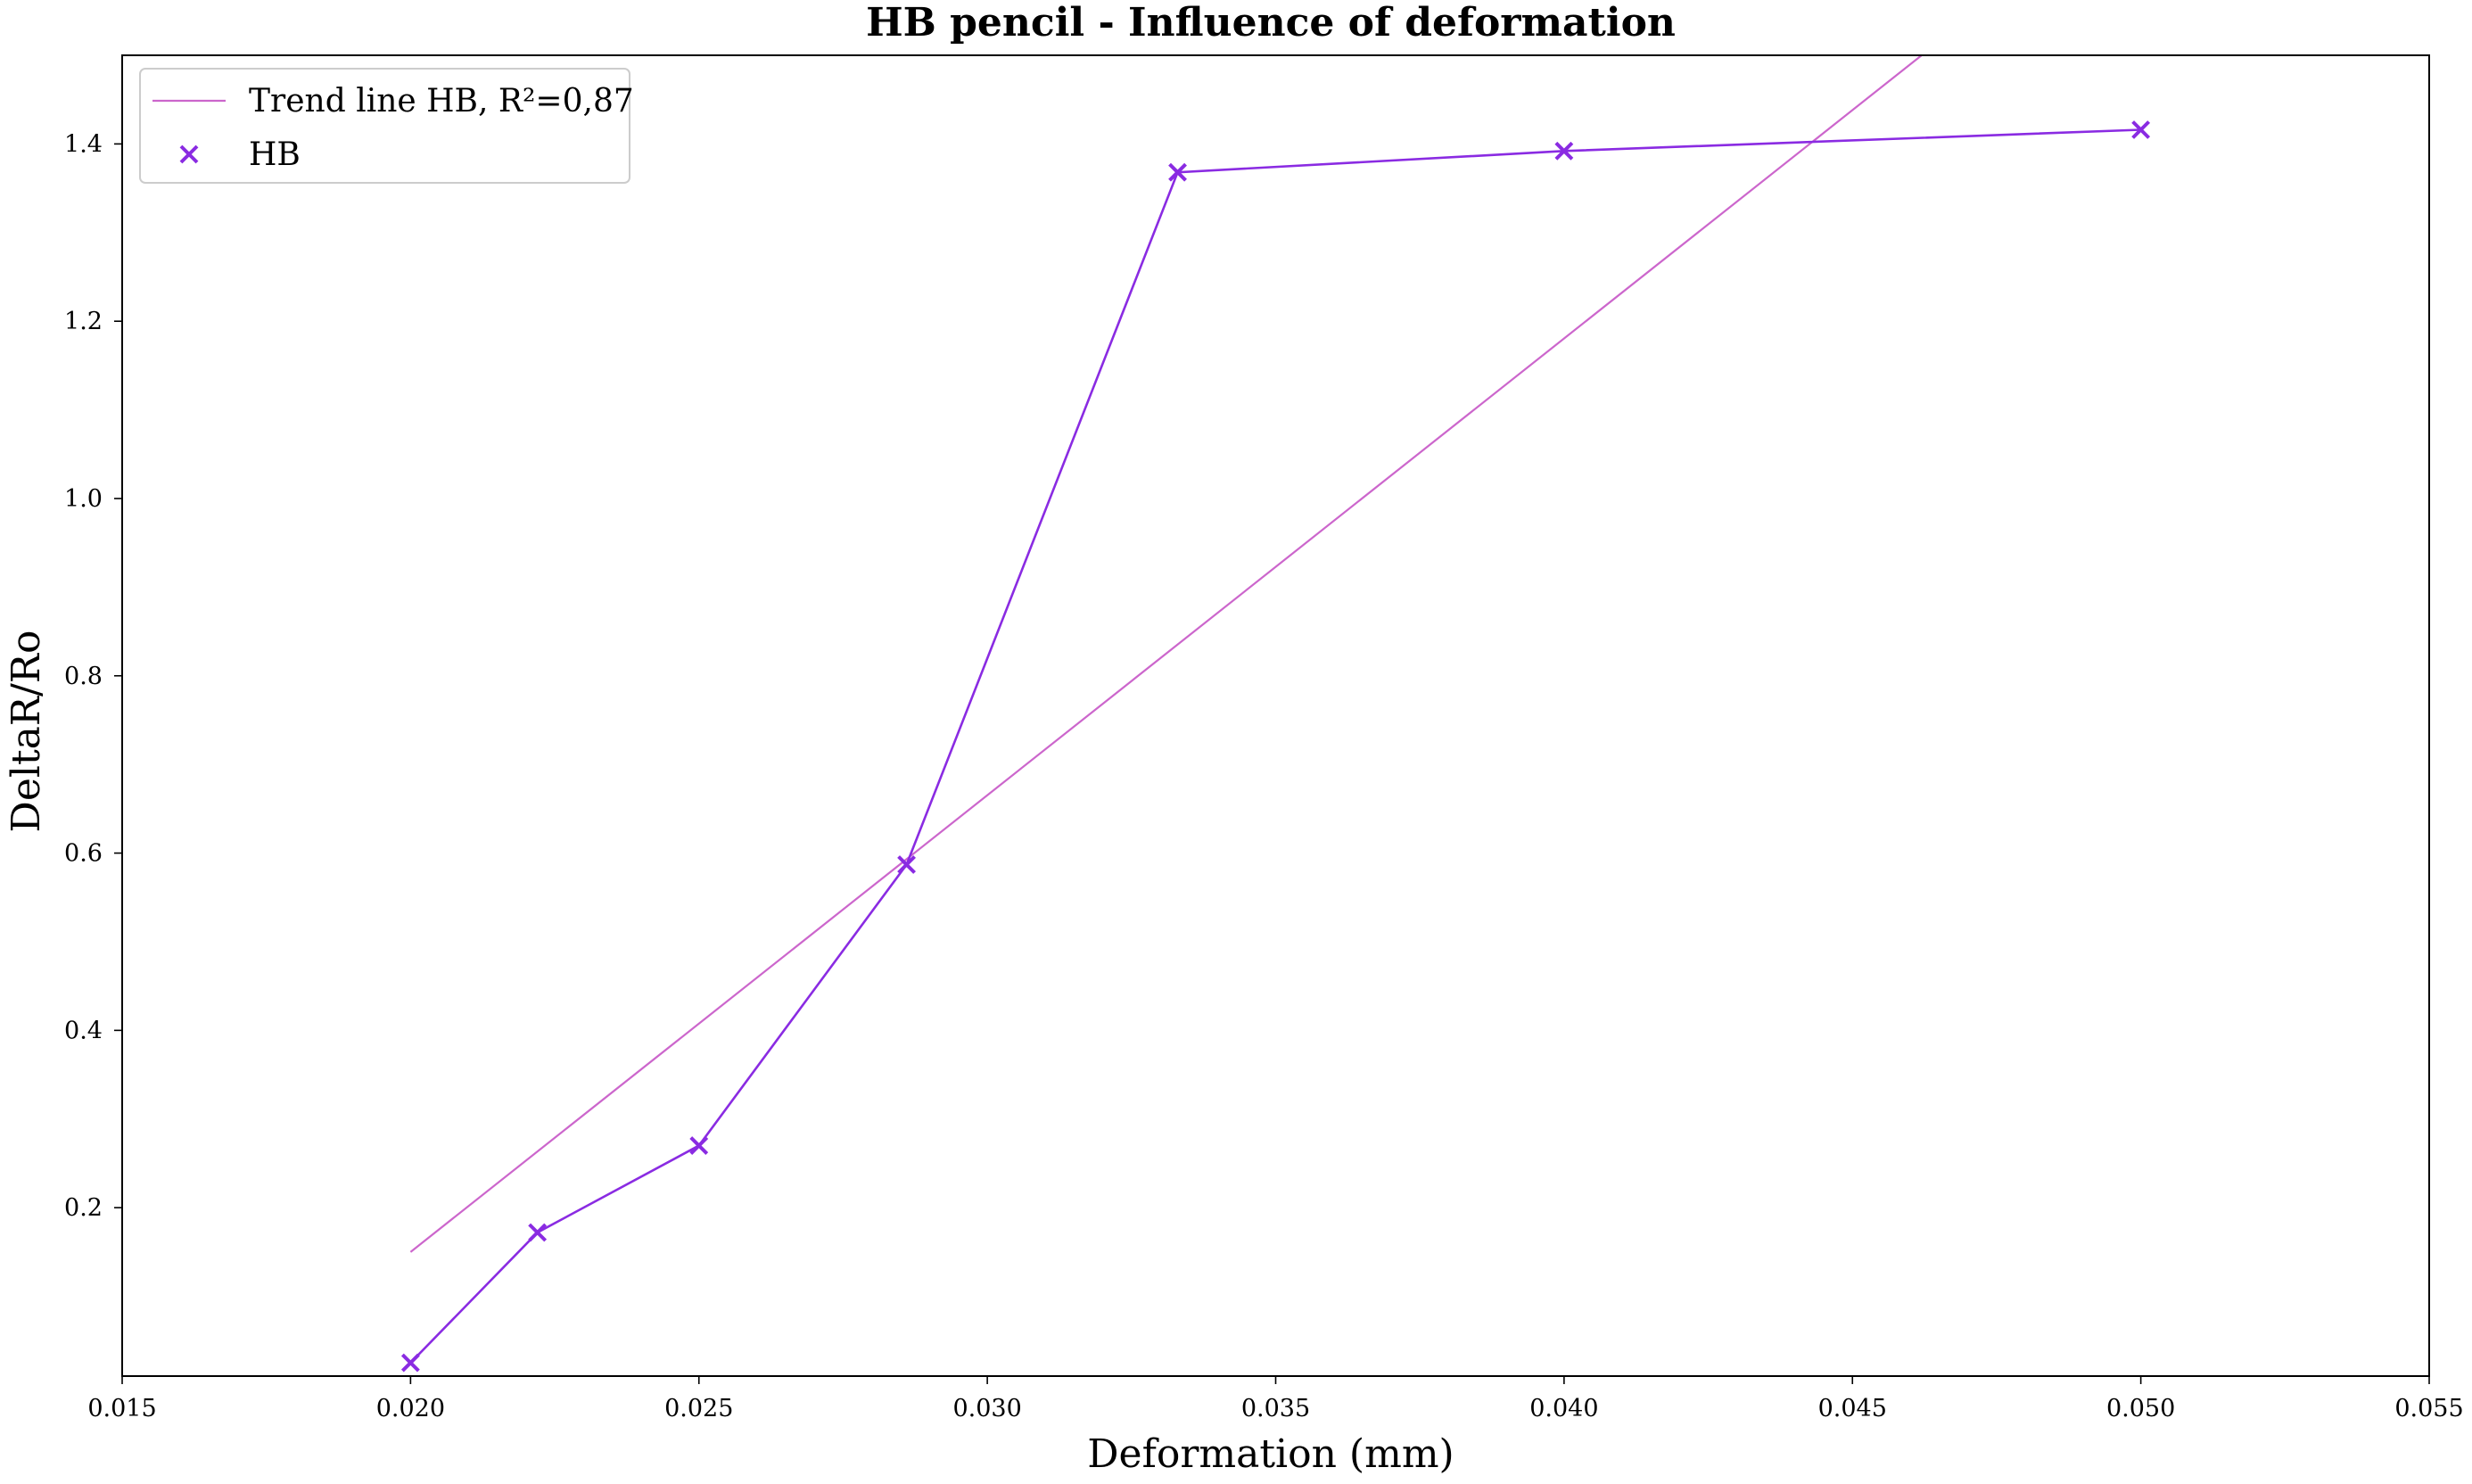 This screenshot has height=1484, width=2472. Describe the element at coordinates (83, 499) in the screenshot. I see `y-tick-label: 1.0` at that location.